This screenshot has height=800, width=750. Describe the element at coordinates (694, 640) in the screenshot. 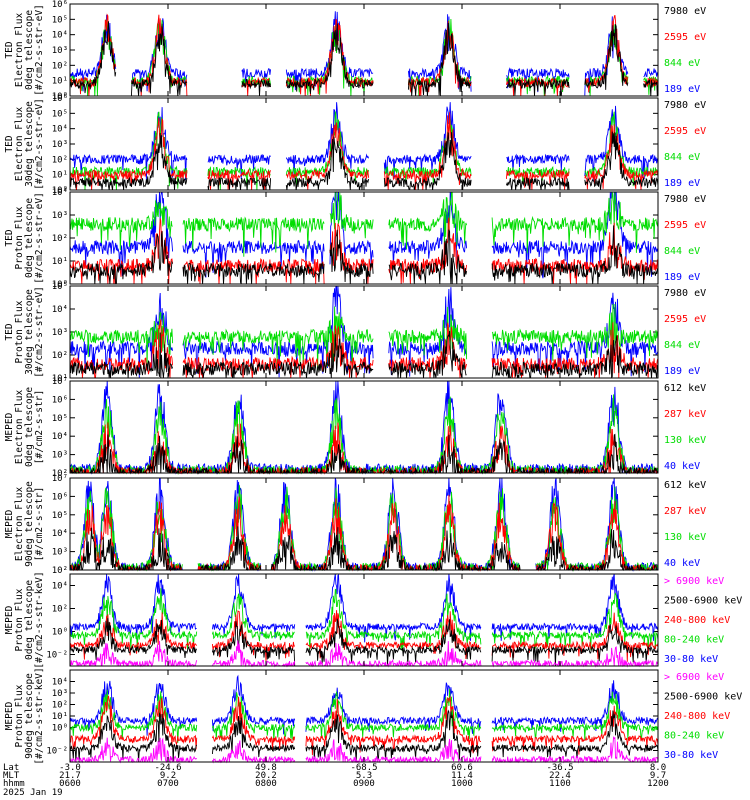

I see `legend-entry: 80-240 keV` at that location.